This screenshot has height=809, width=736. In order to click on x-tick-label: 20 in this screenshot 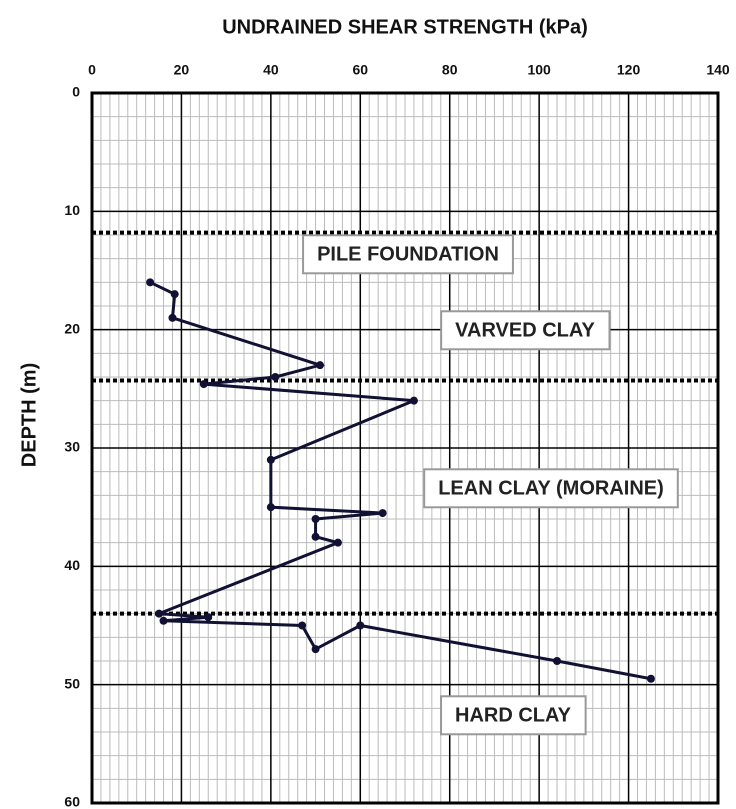, I will do `click(182, 70)`.